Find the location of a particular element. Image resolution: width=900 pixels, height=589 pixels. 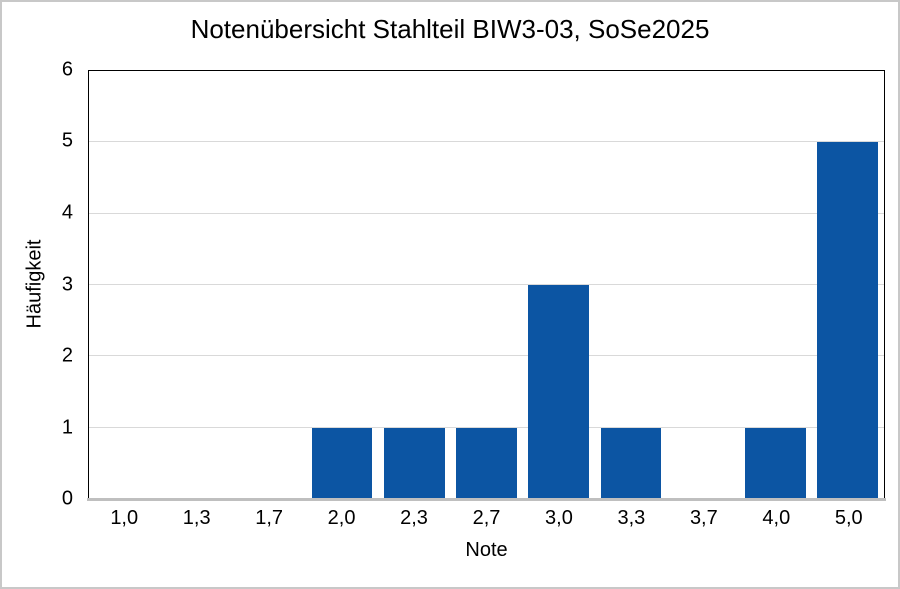

y-tick-label: 2 is located at coordinates (67, 355).